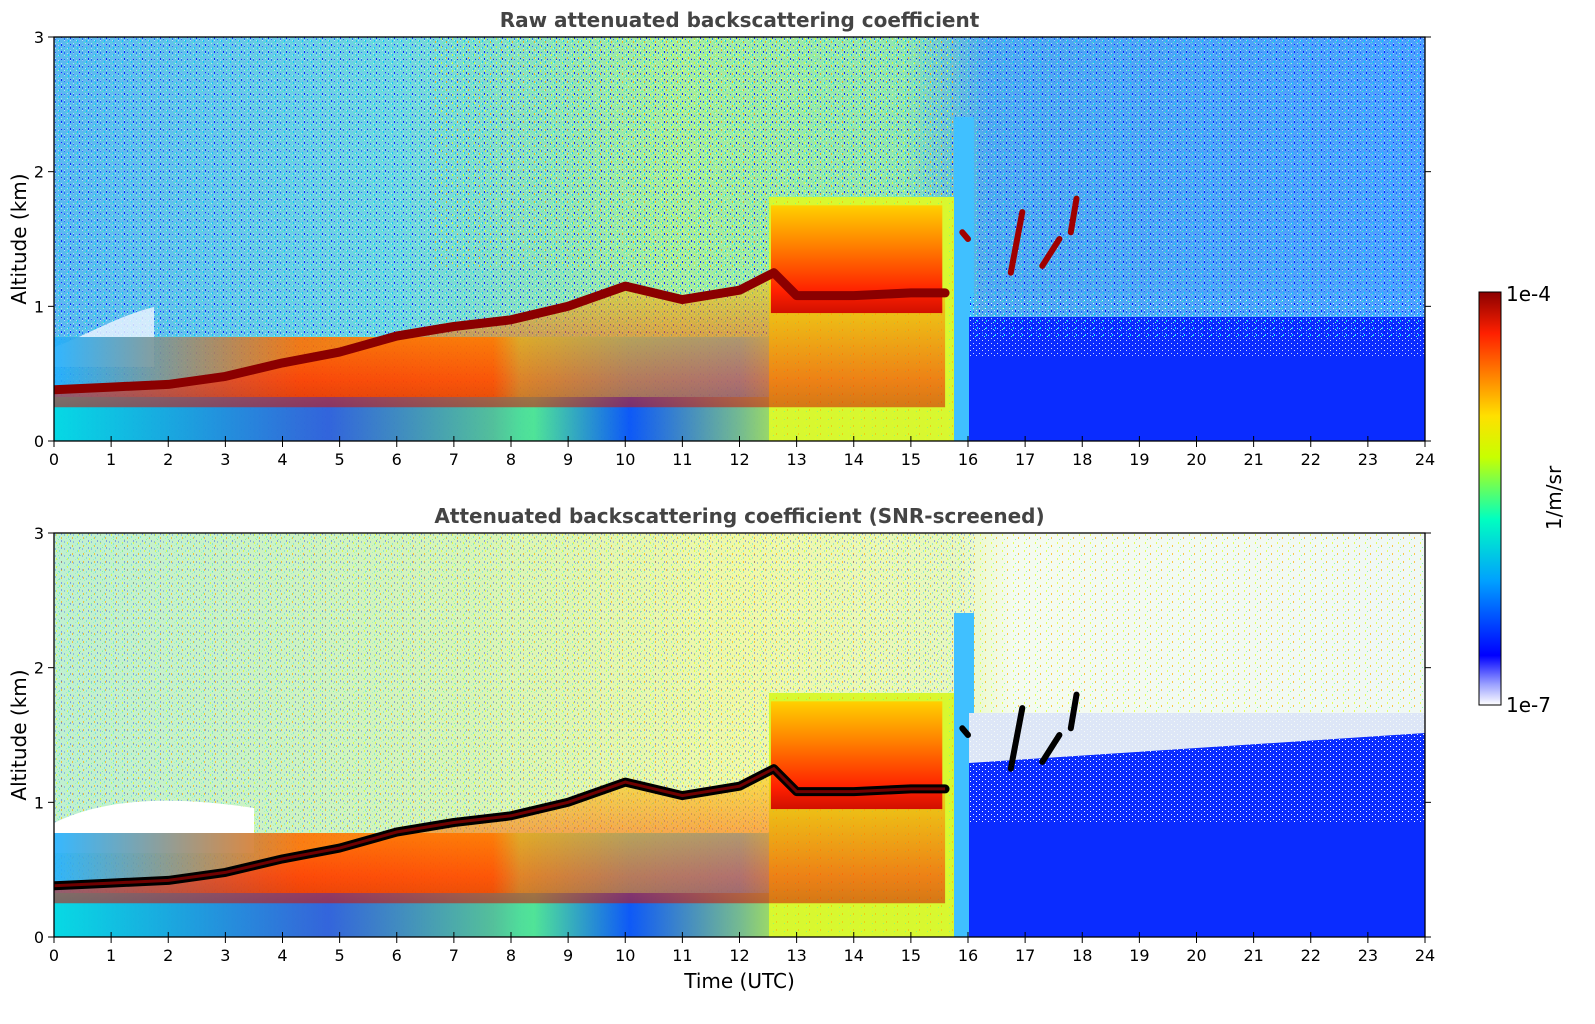 The image size is (1595, 1024). What do you see at coordinates (1522, 499) in the screenshot?
I see `colorbar: 1e-4 1e-7 1/m/sr` at bounding box center [1522, 499].